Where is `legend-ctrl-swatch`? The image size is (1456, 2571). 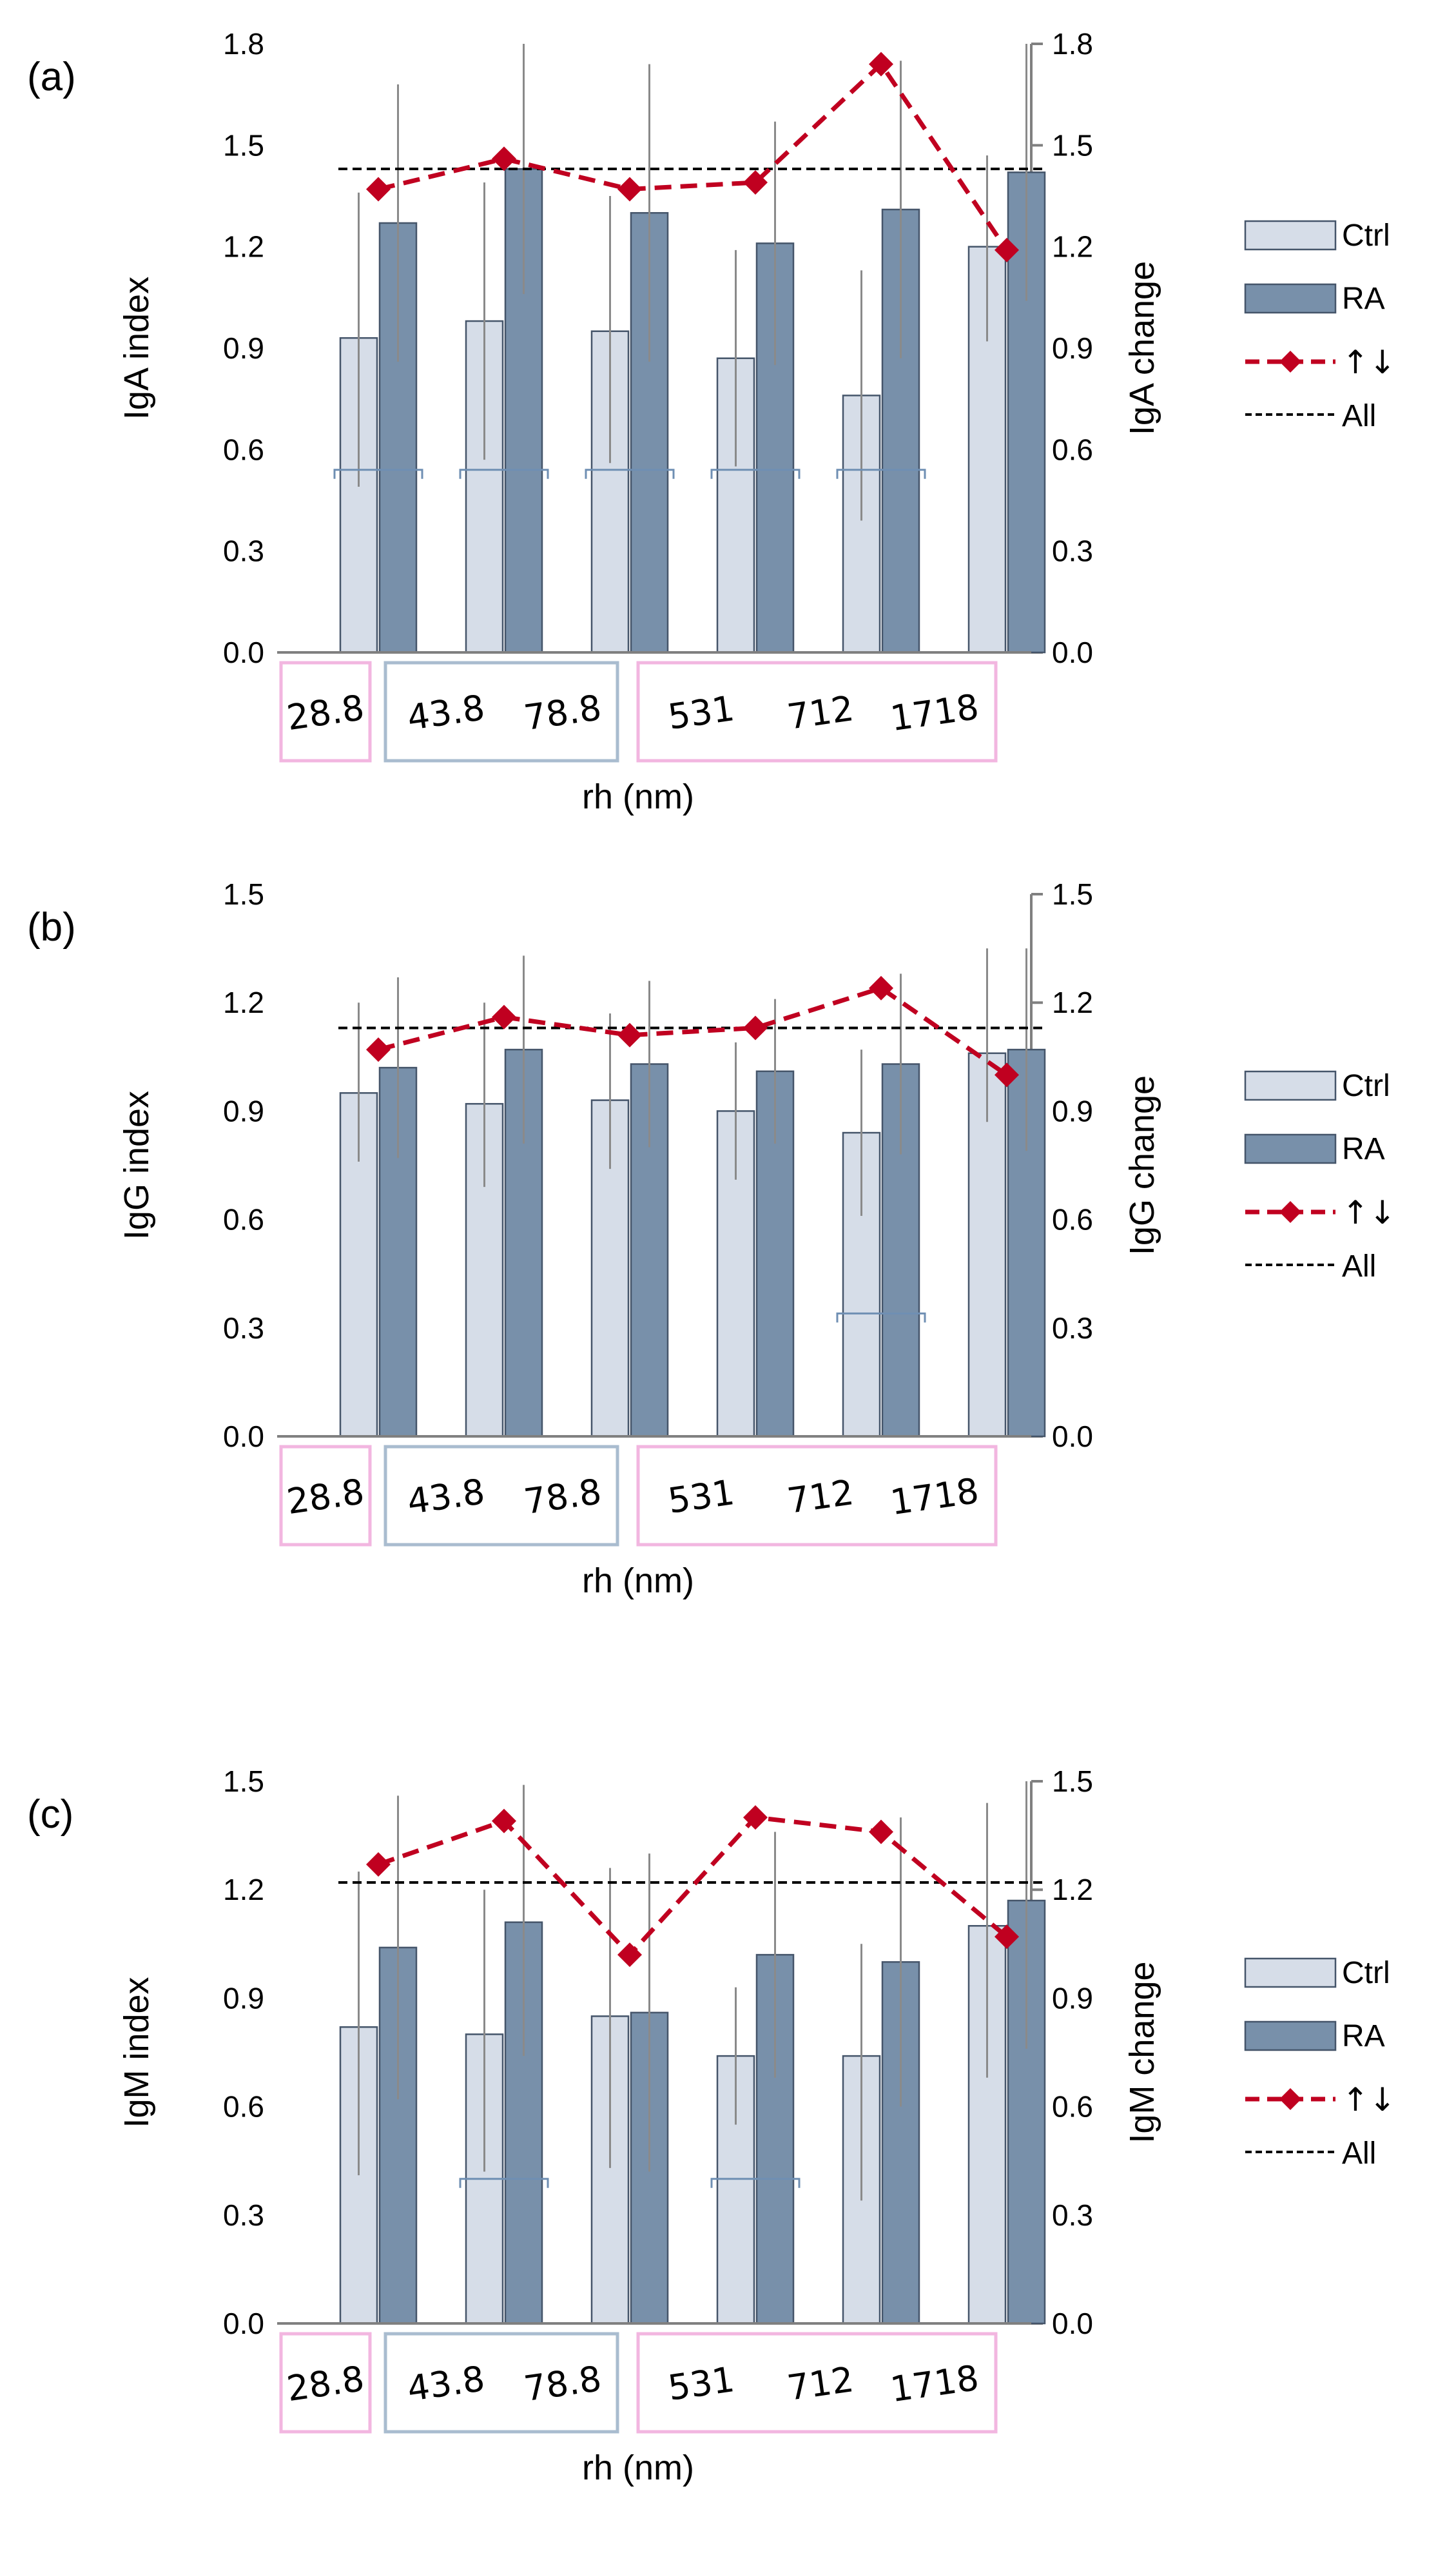 legend-ctrl-swatch is located at coordinates (1290, 235).